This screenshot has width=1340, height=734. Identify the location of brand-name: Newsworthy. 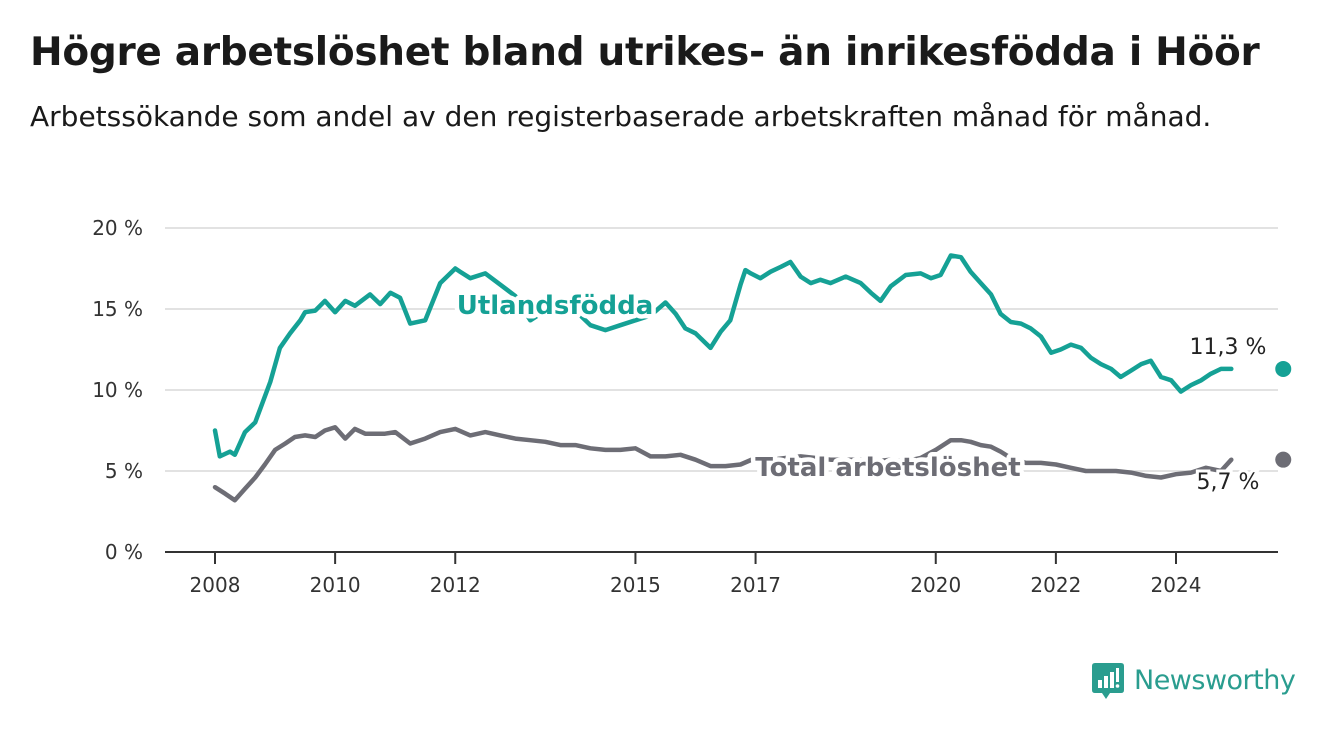
(1215, 680).